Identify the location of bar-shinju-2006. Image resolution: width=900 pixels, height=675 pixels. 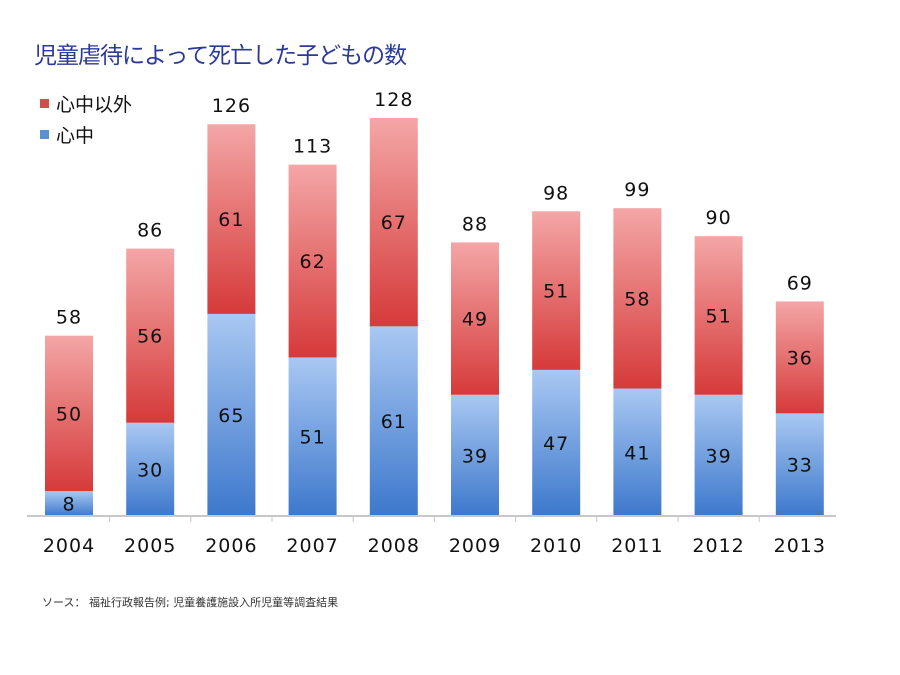
(231, 414).